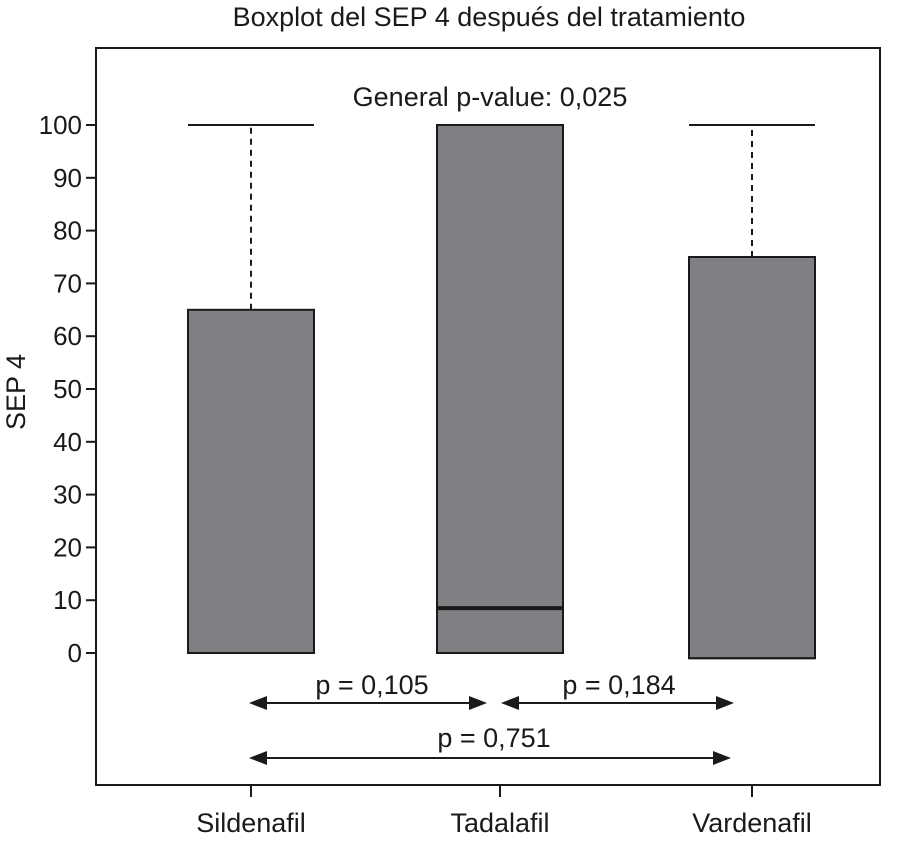 This screenshot has height=843, width=909. Describe the element at coordinates (16, 392) in the screenshot. I see `y-axis-label: SEP 4` at that location.